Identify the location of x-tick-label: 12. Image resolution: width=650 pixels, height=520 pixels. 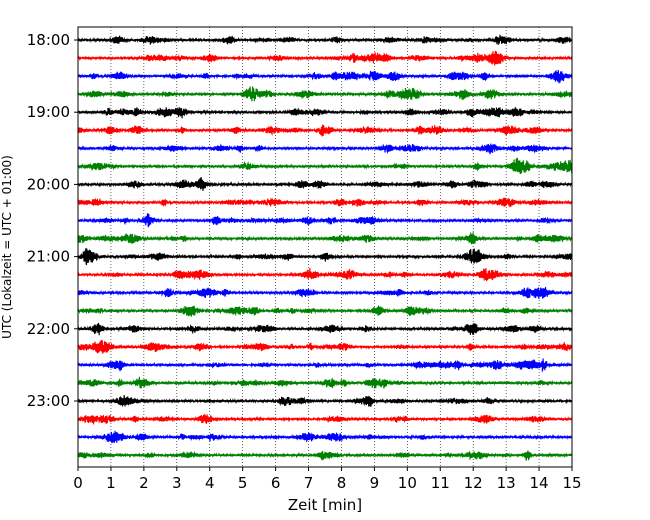
(473, 483).